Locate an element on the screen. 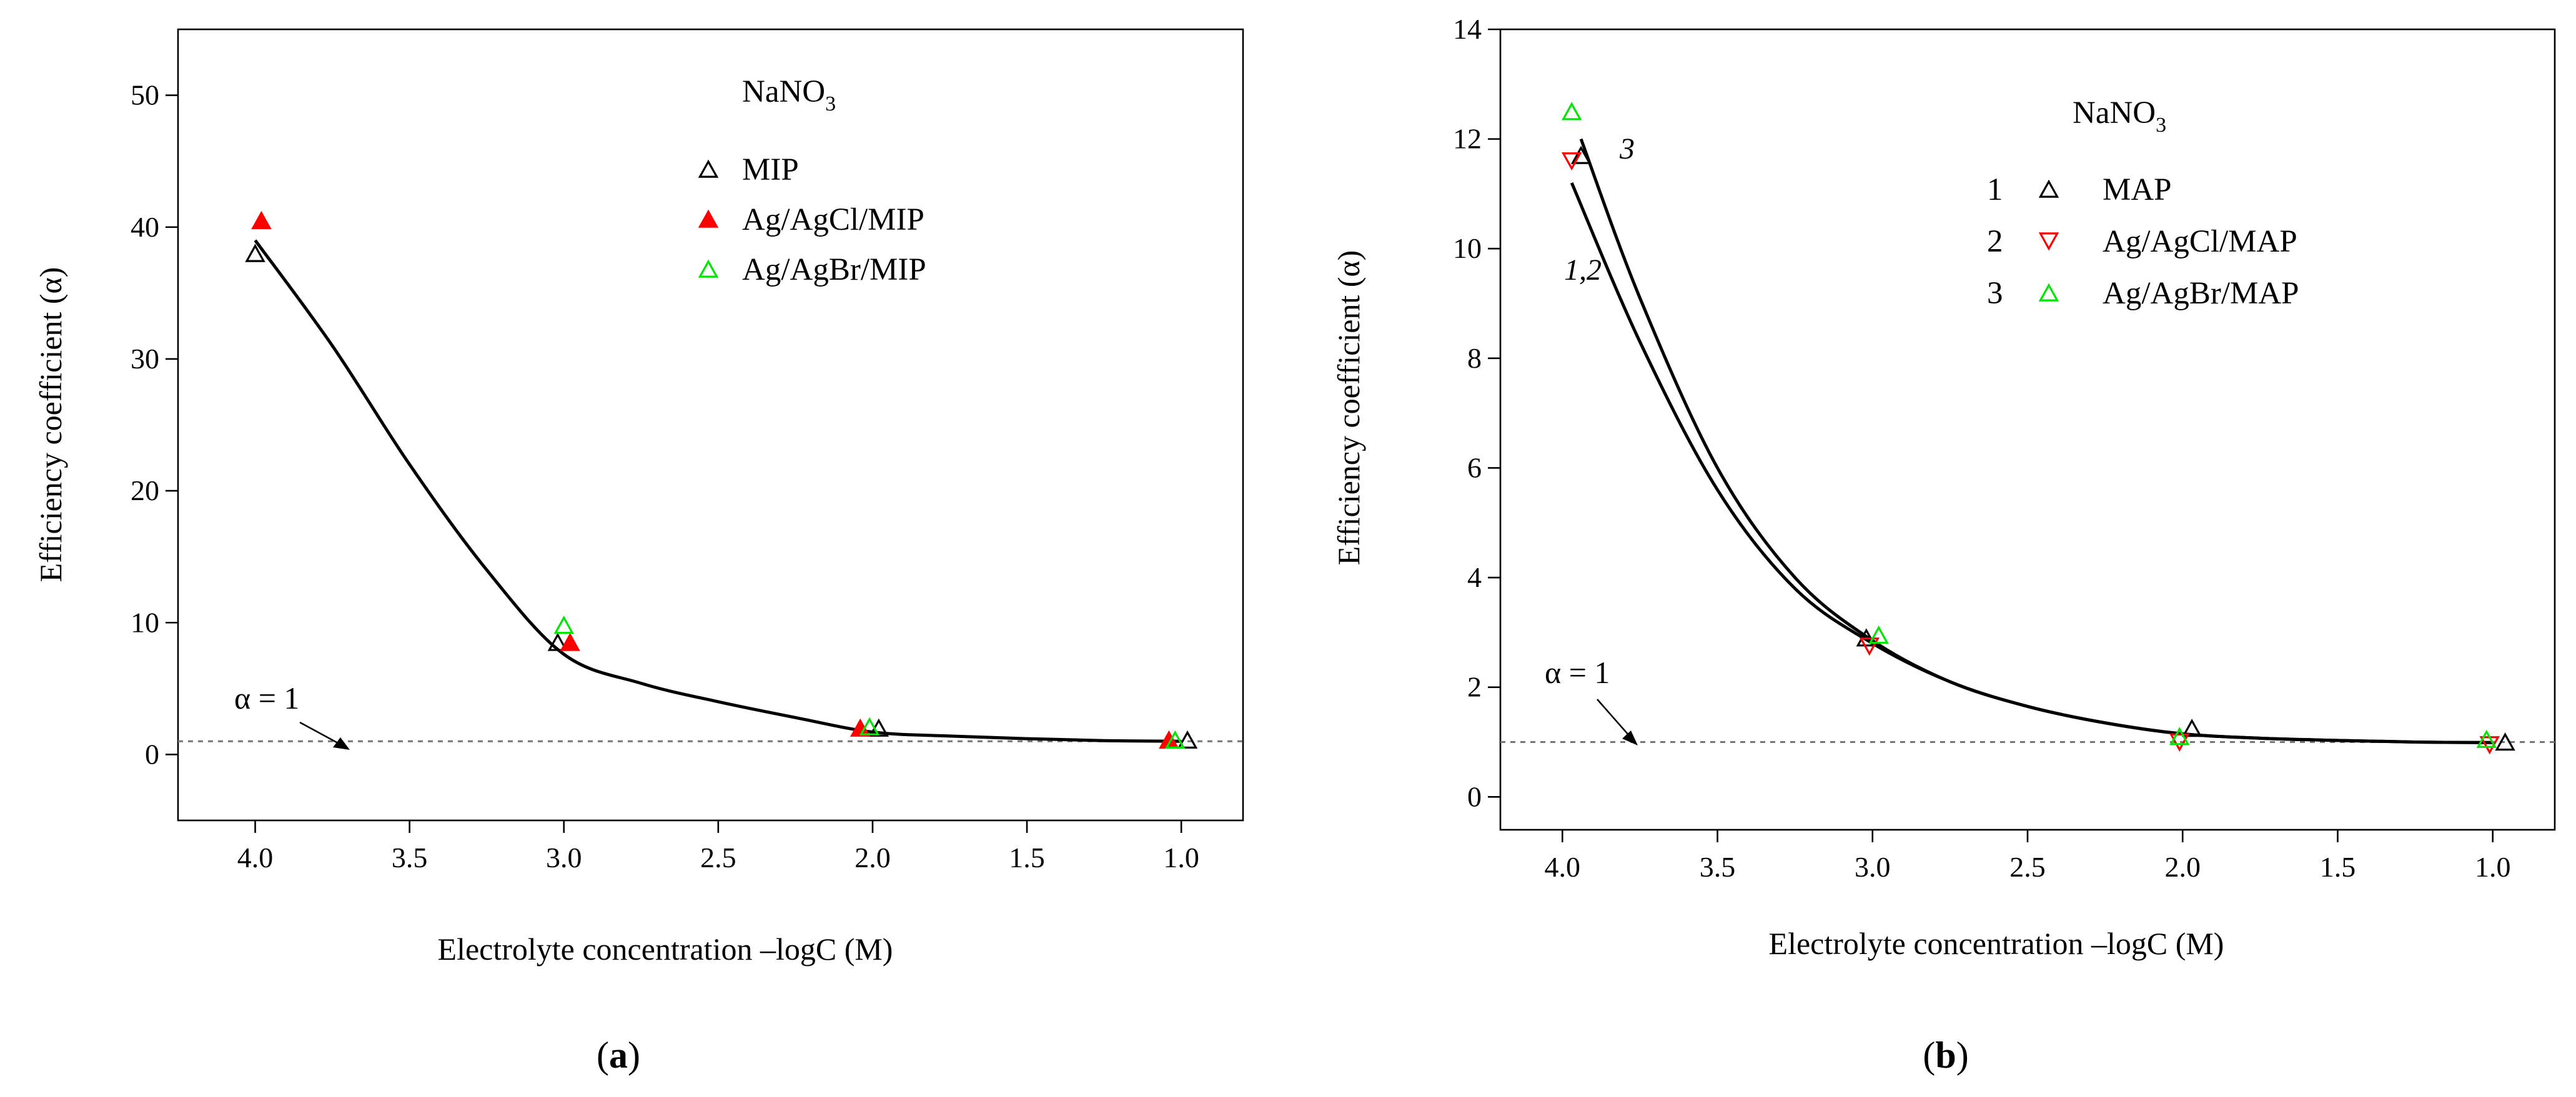 This screenshot has width=2576, height=1097. panel-b-alpha-label: α = 1 is located at coordinates (1577, 673).